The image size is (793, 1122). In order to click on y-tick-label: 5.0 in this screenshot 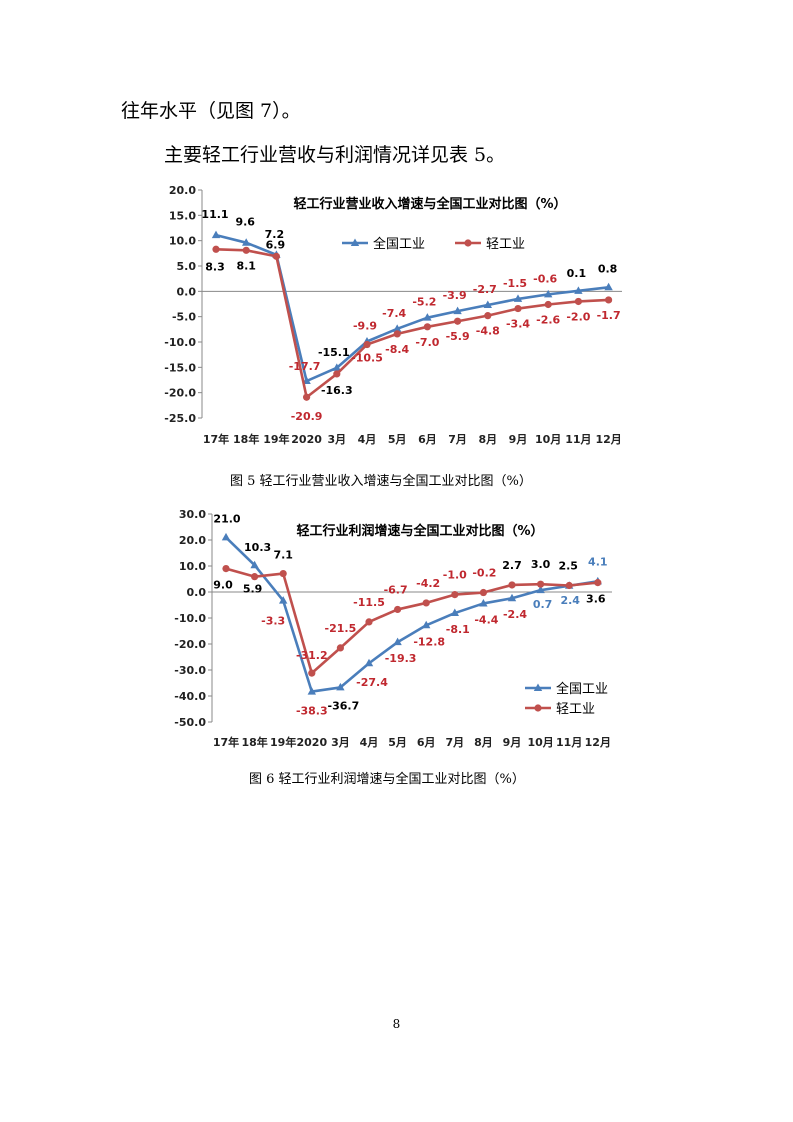, I will do `click(187, 266)`.